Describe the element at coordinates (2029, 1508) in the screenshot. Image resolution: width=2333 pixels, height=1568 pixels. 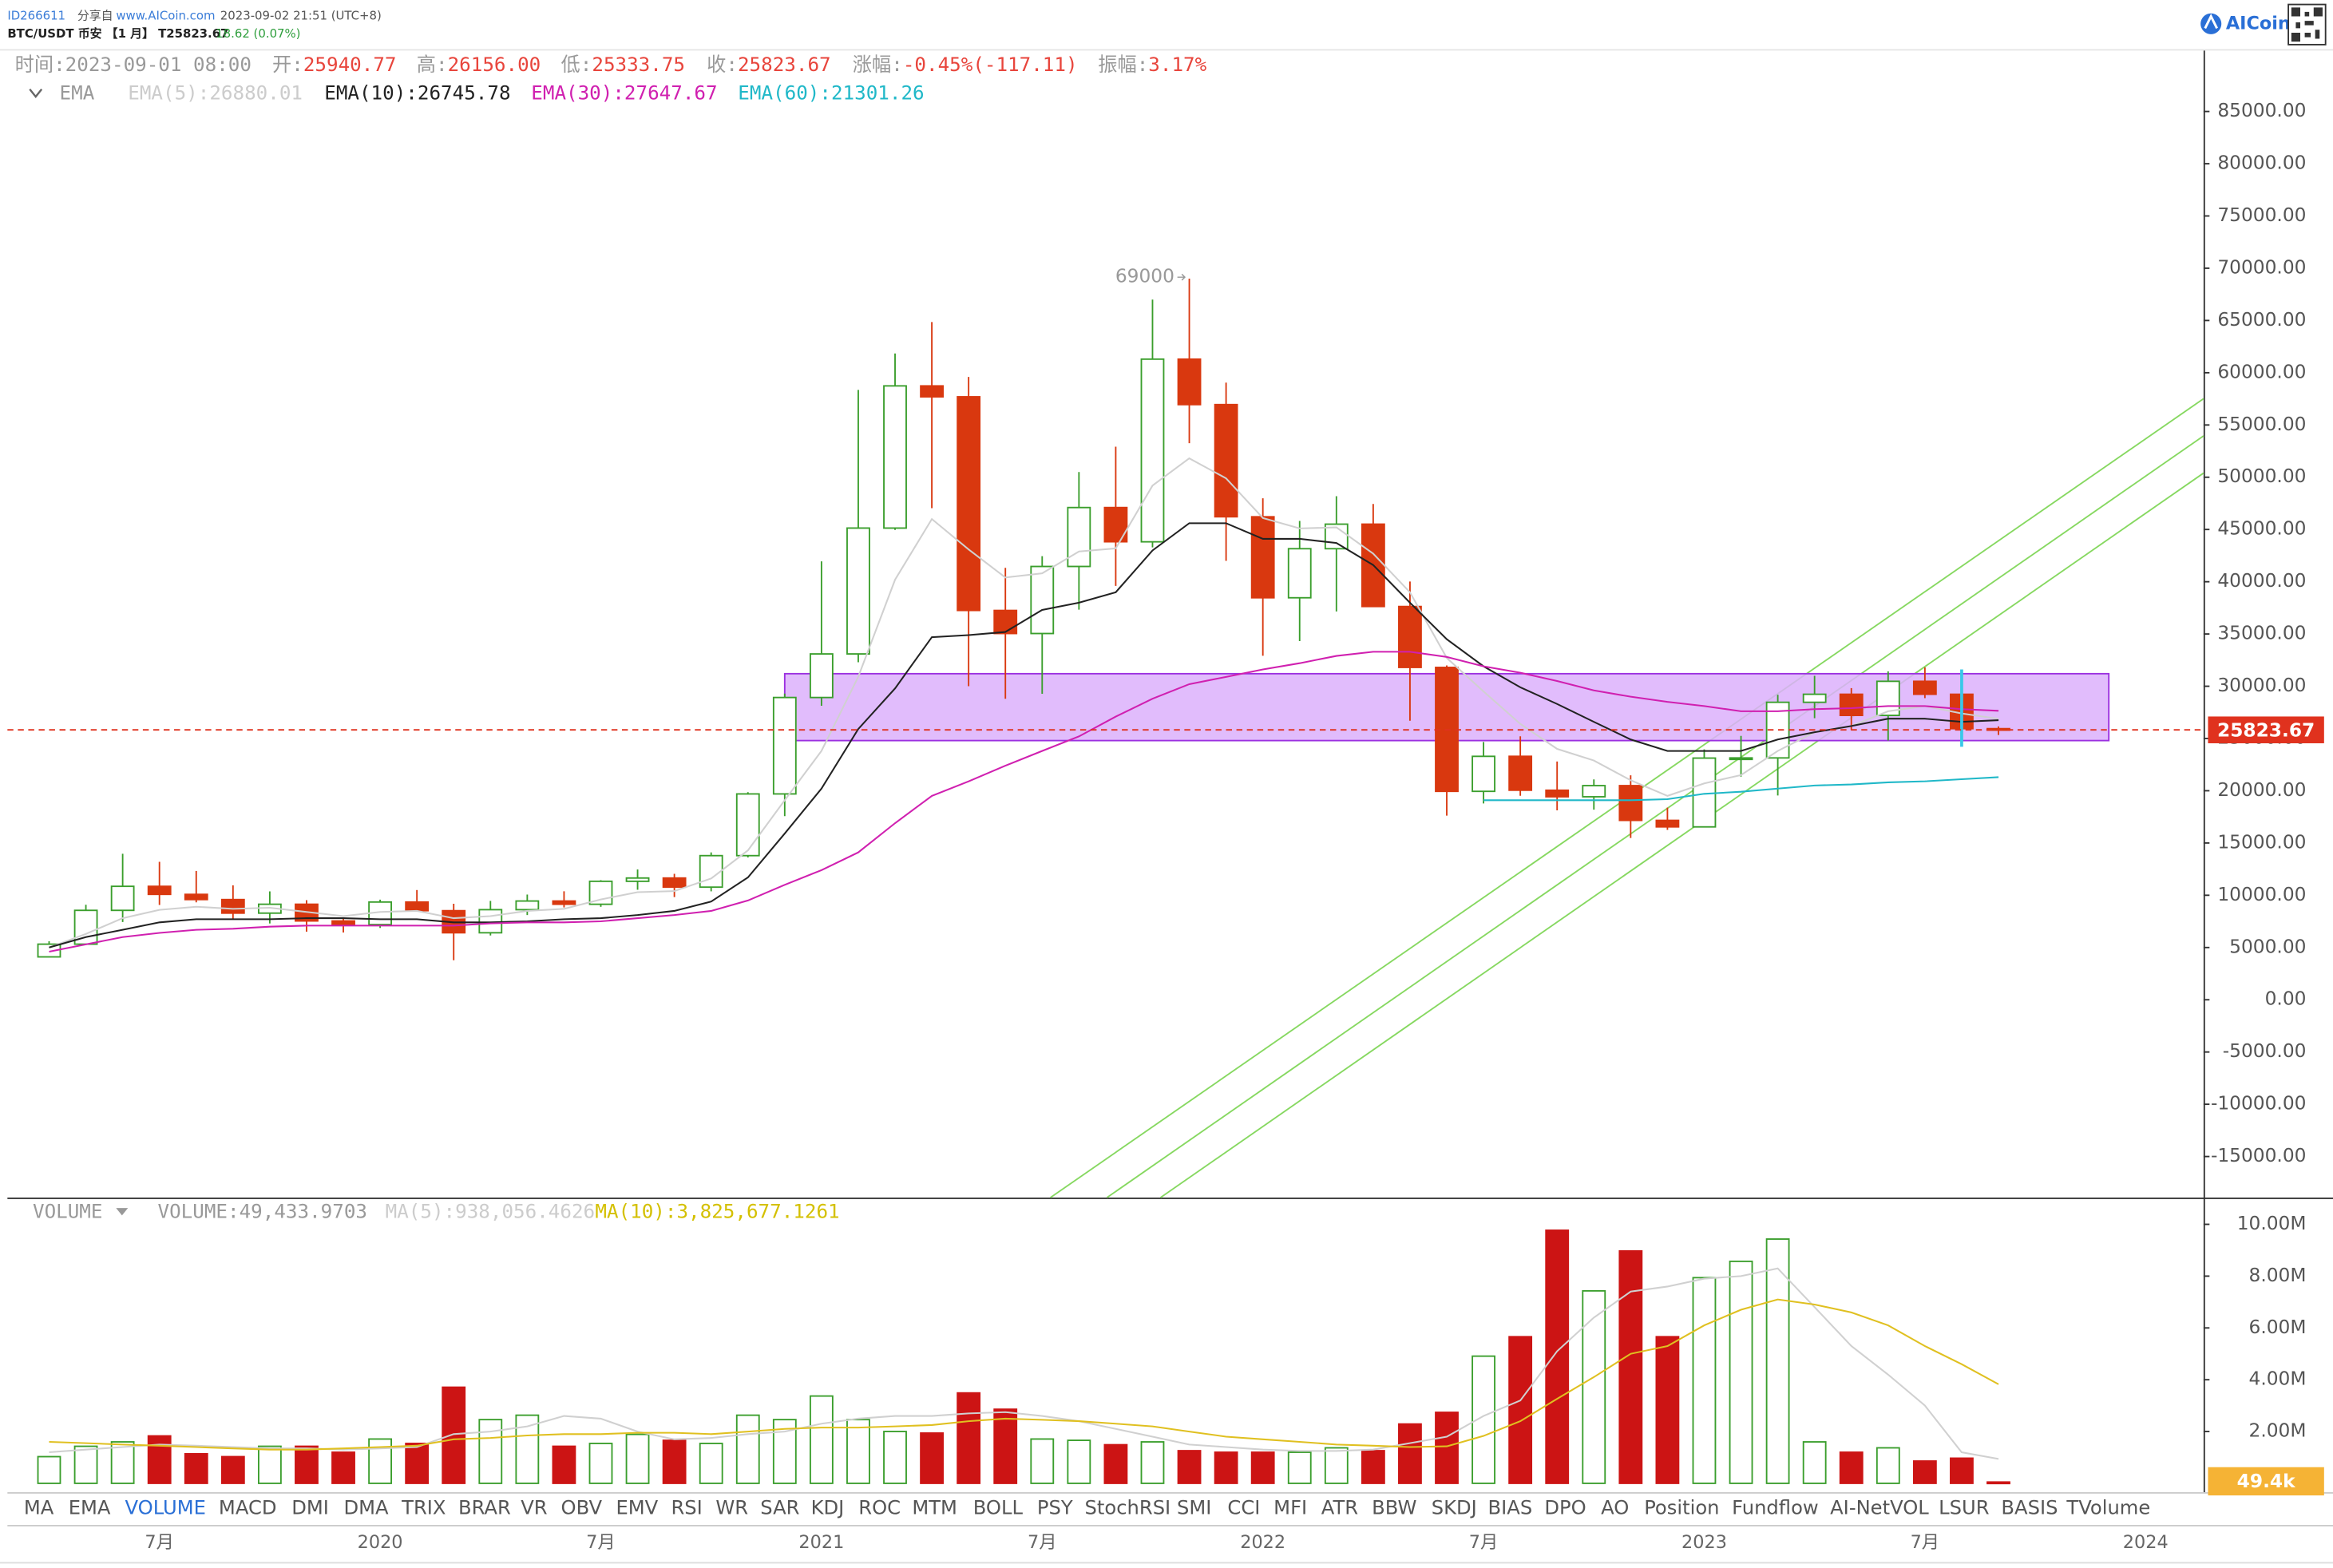
I see `indicator-tab: BASIS` at that location.